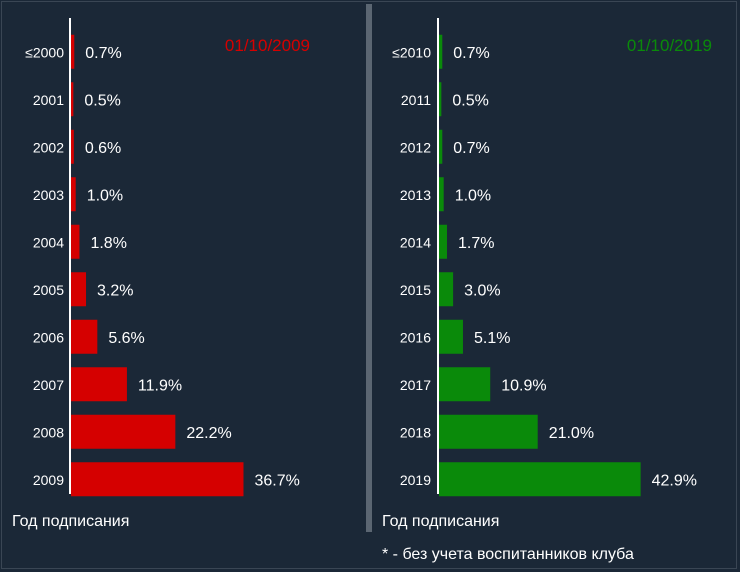 This screenshot has height=572, width=740. Describe the element at coordinates (415, 147) in the screenshot. I see `category-tick-label: 2012` at that location.